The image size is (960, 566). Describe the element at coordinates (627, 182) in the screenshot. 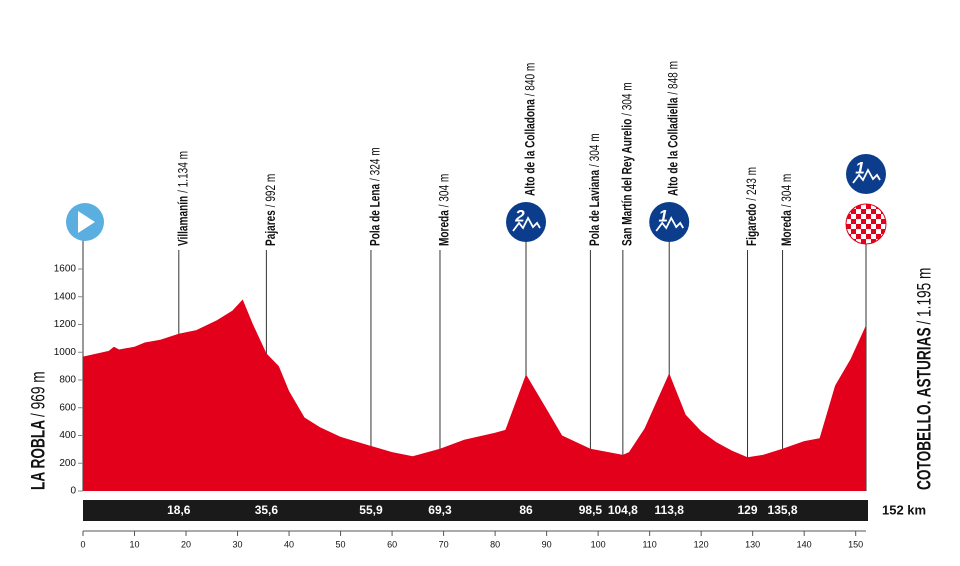

I see `label-name: San Martín del Rey Aurelio` at that location.